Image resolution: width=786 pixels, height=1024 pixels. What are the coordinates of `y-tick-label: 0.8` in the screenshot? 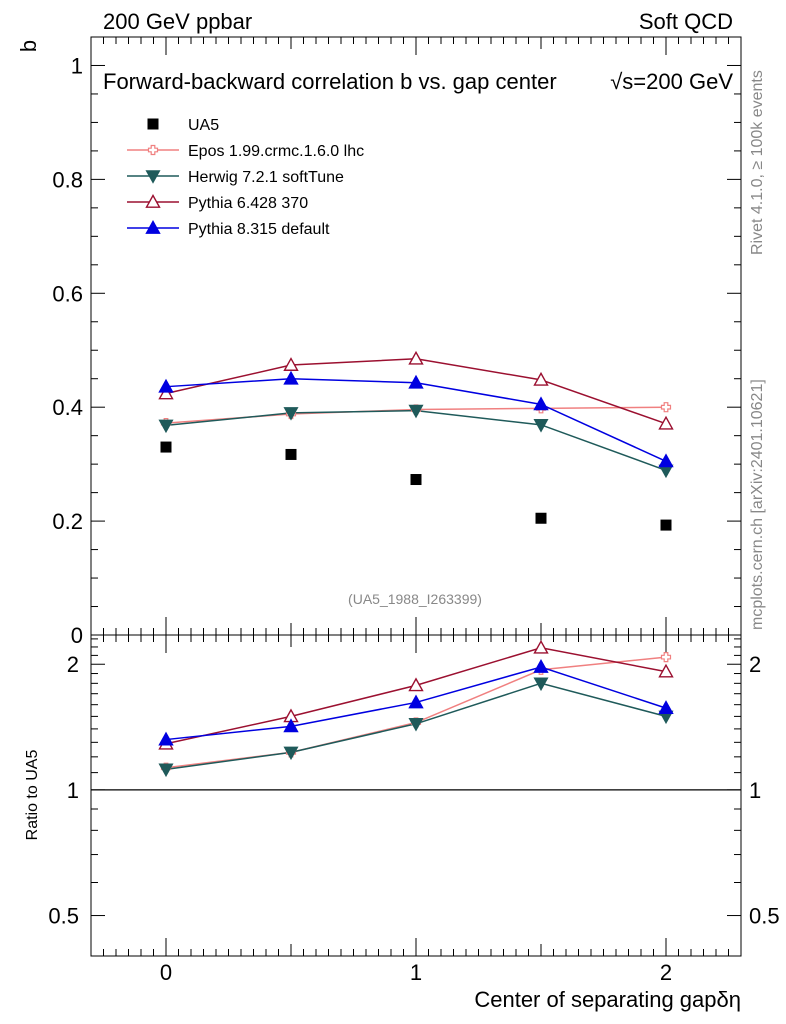 It's located at (67, 179).